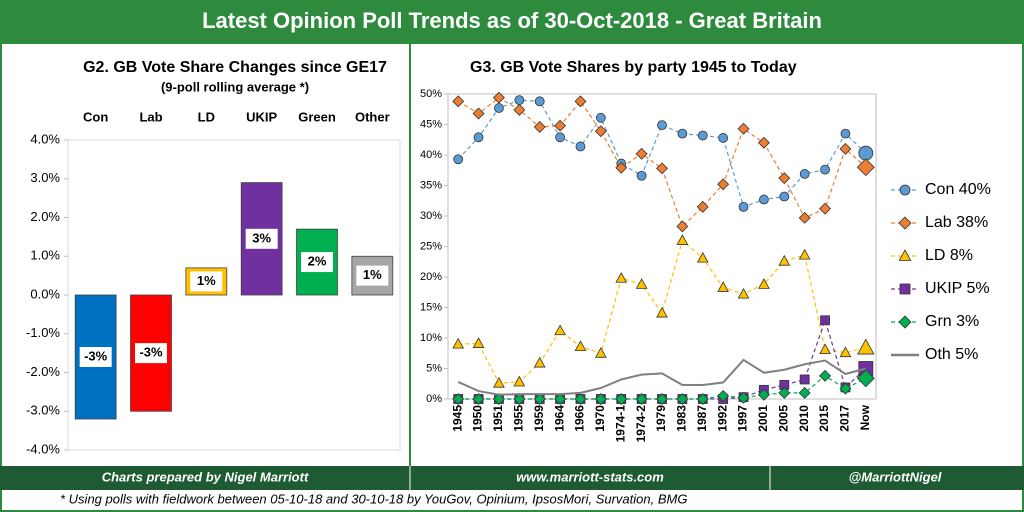 Image resolution: width=1024 pixels, height=512 pixels. Describe the element at coordinates (372, 116) in the screenshot. I see `category-label: Other` at that location.